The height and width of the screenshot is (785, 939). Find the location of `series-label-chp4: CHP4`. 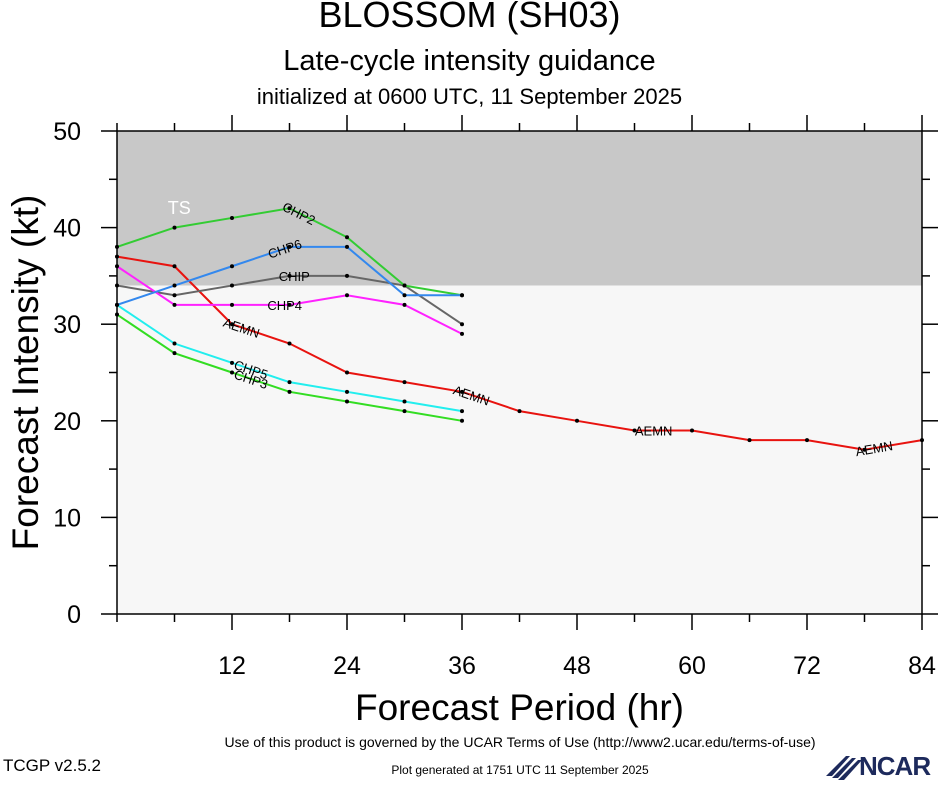

series-label-chp4: CHP4 is located at coordinates (284, 305).